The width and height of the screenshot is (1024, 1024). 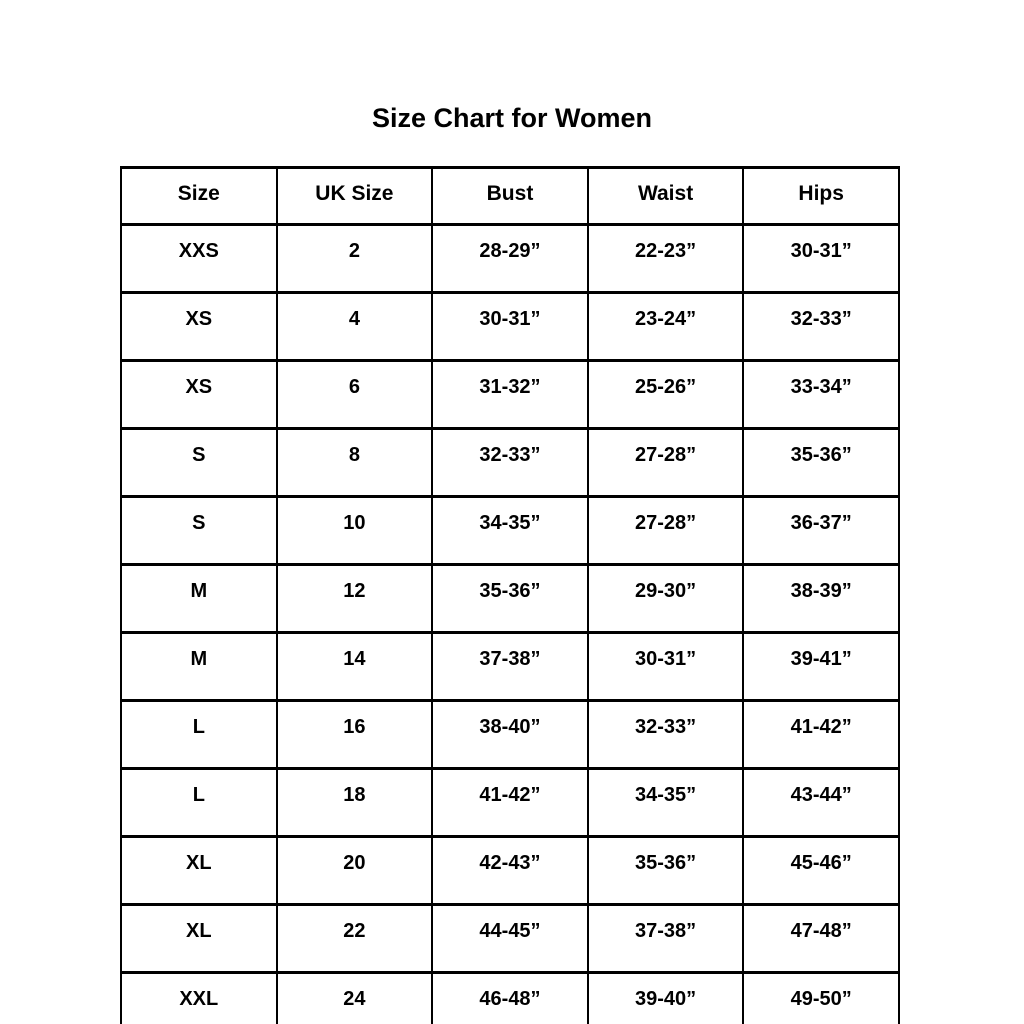 I want to click on table-row: XS 4 30-31” 23-24” 32-33”, so click(x=510, y=326).